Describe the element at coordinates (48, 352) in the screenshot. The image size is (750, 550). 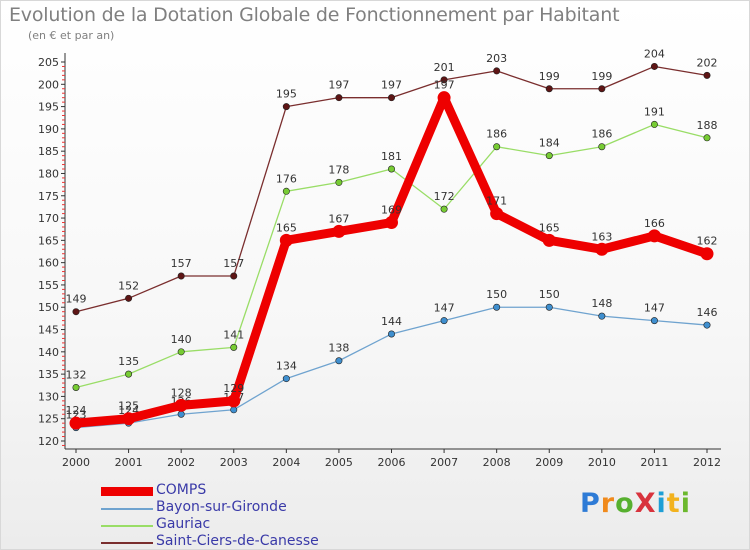
I see `y-tick-label: 140` at that location.